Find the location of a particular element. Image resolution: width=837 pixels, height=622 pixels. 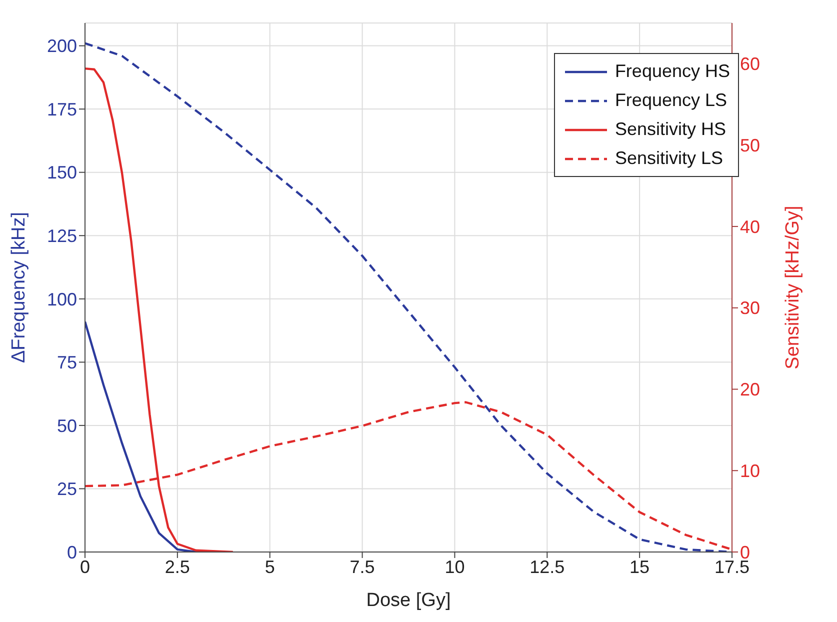

y2-tick-label: 50 is located at coordinates (750, 145).